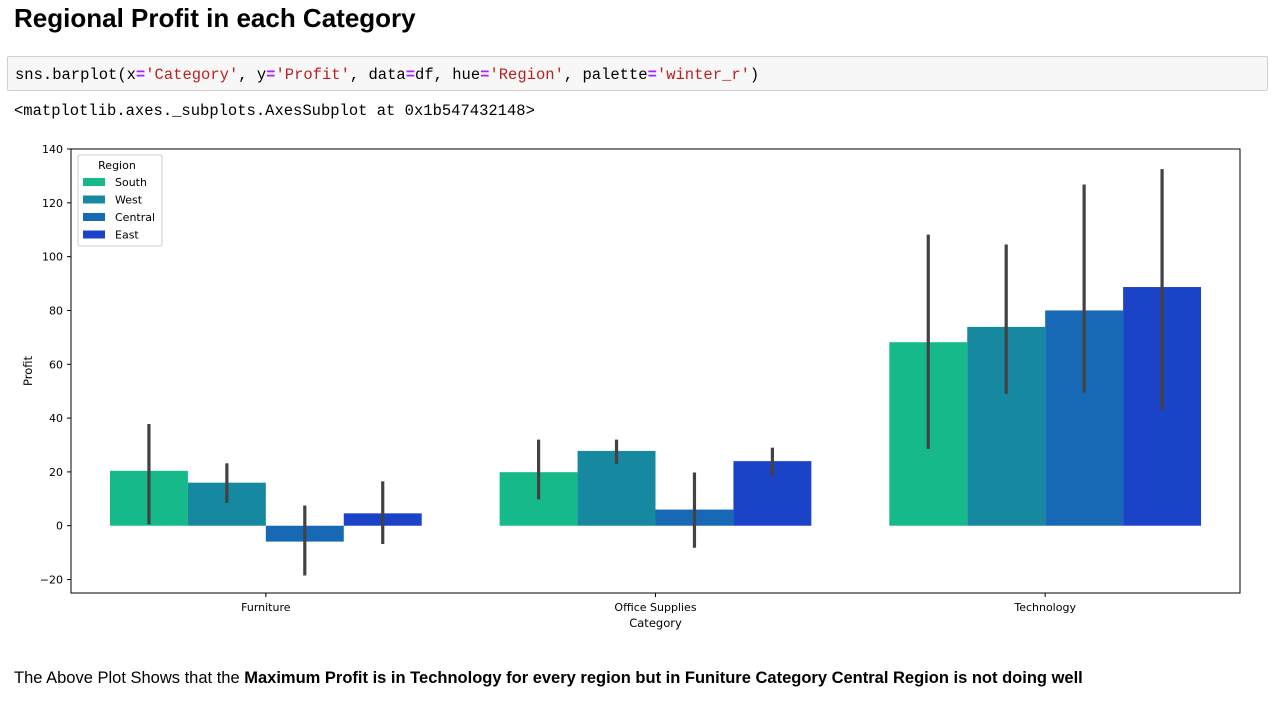  Describe the element at coordinates (526, 75) in the screenshot. I see `code-token: 'Region'` at that location.